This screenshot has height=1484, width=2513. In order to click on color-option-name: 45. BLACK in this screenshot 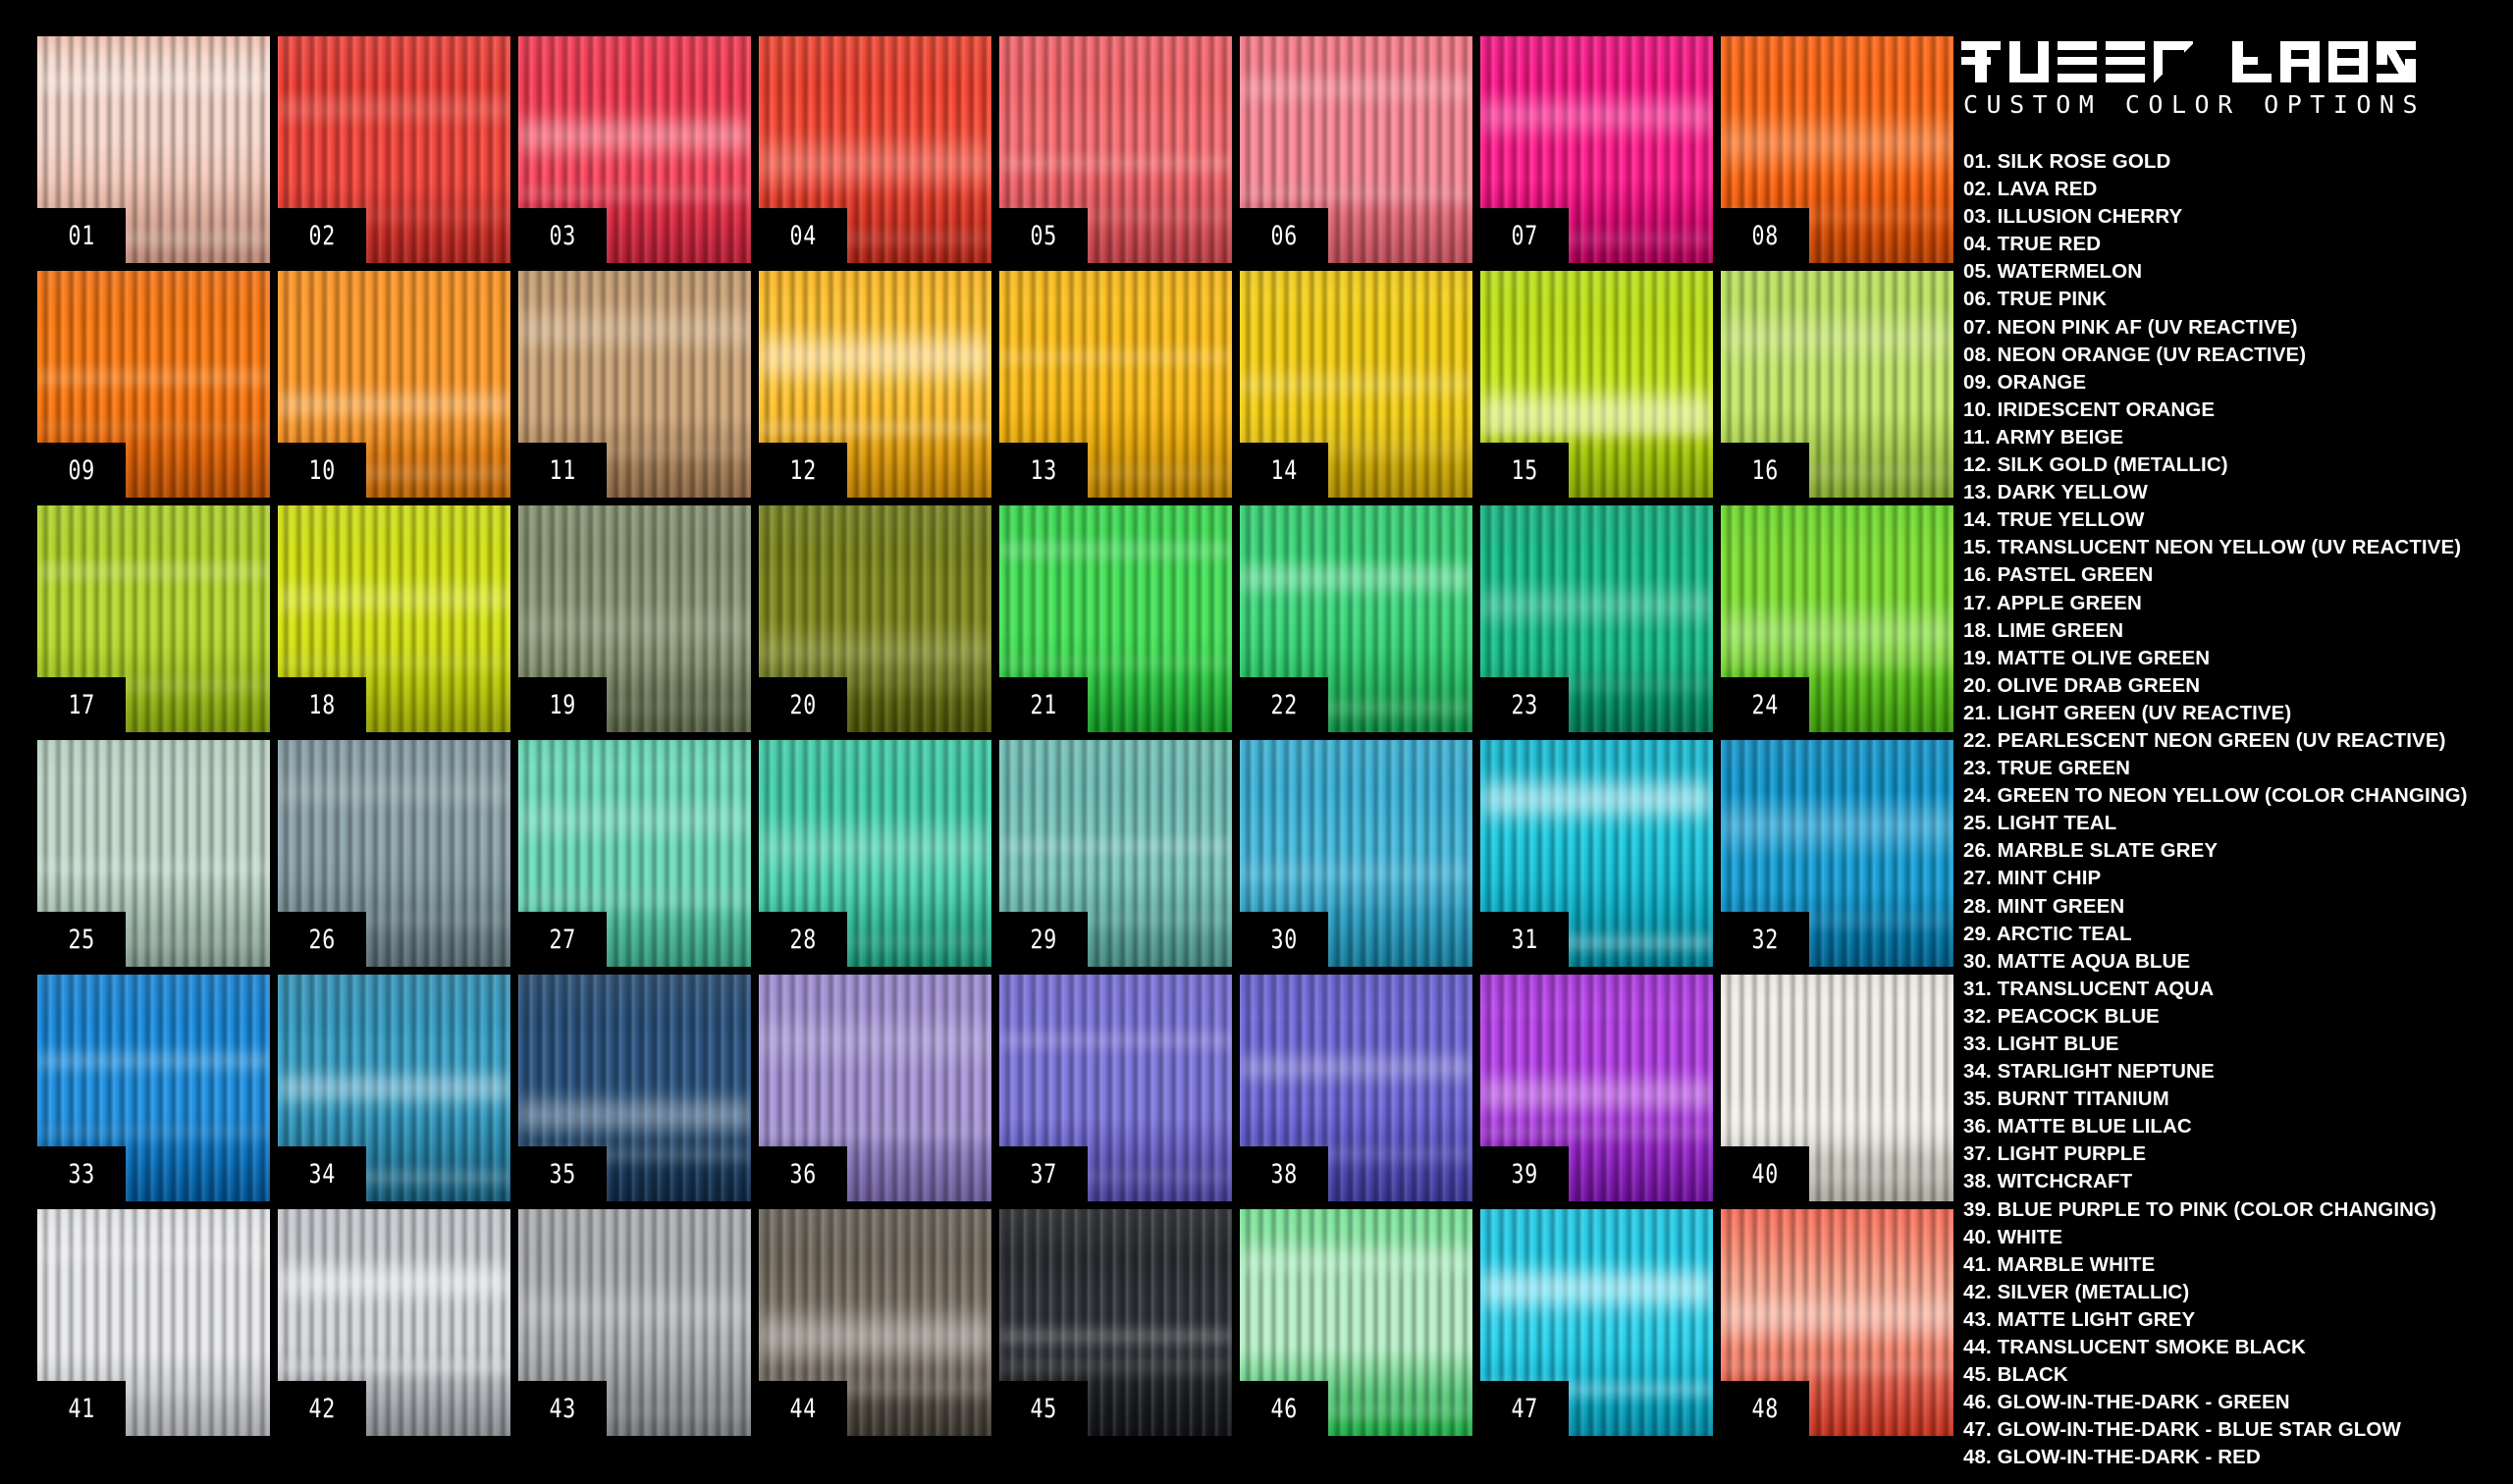, I will do `click(2016, 1375)`.